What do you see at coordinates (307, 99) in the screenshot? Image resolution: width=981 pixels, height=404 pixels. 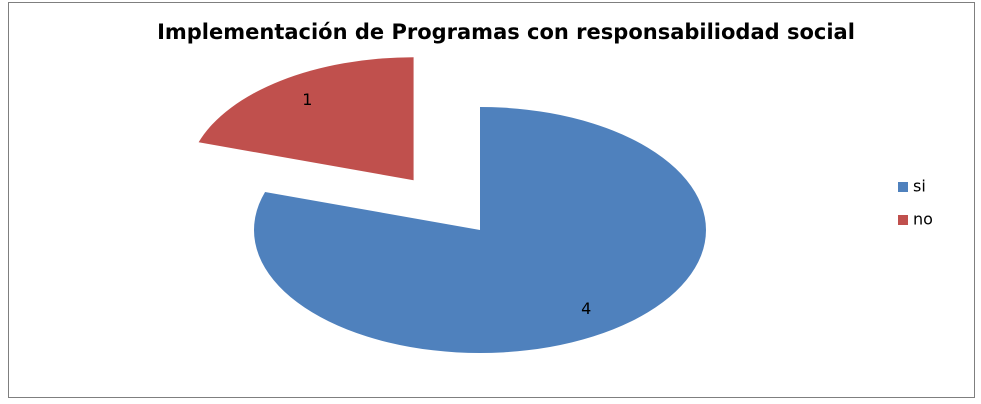 I see `data-label: 1` at bounding box center [307, 99].